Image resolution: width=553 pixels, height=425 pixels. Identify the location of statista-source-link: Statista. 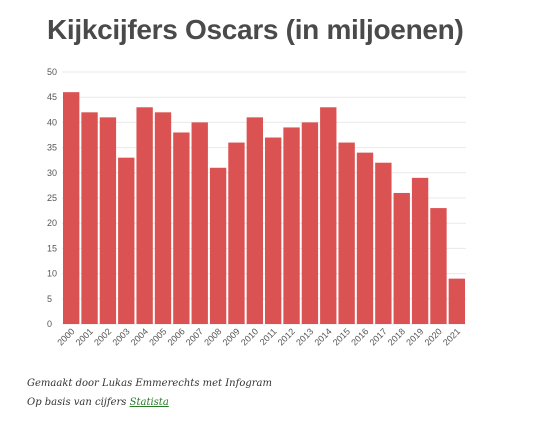
(149, 402).